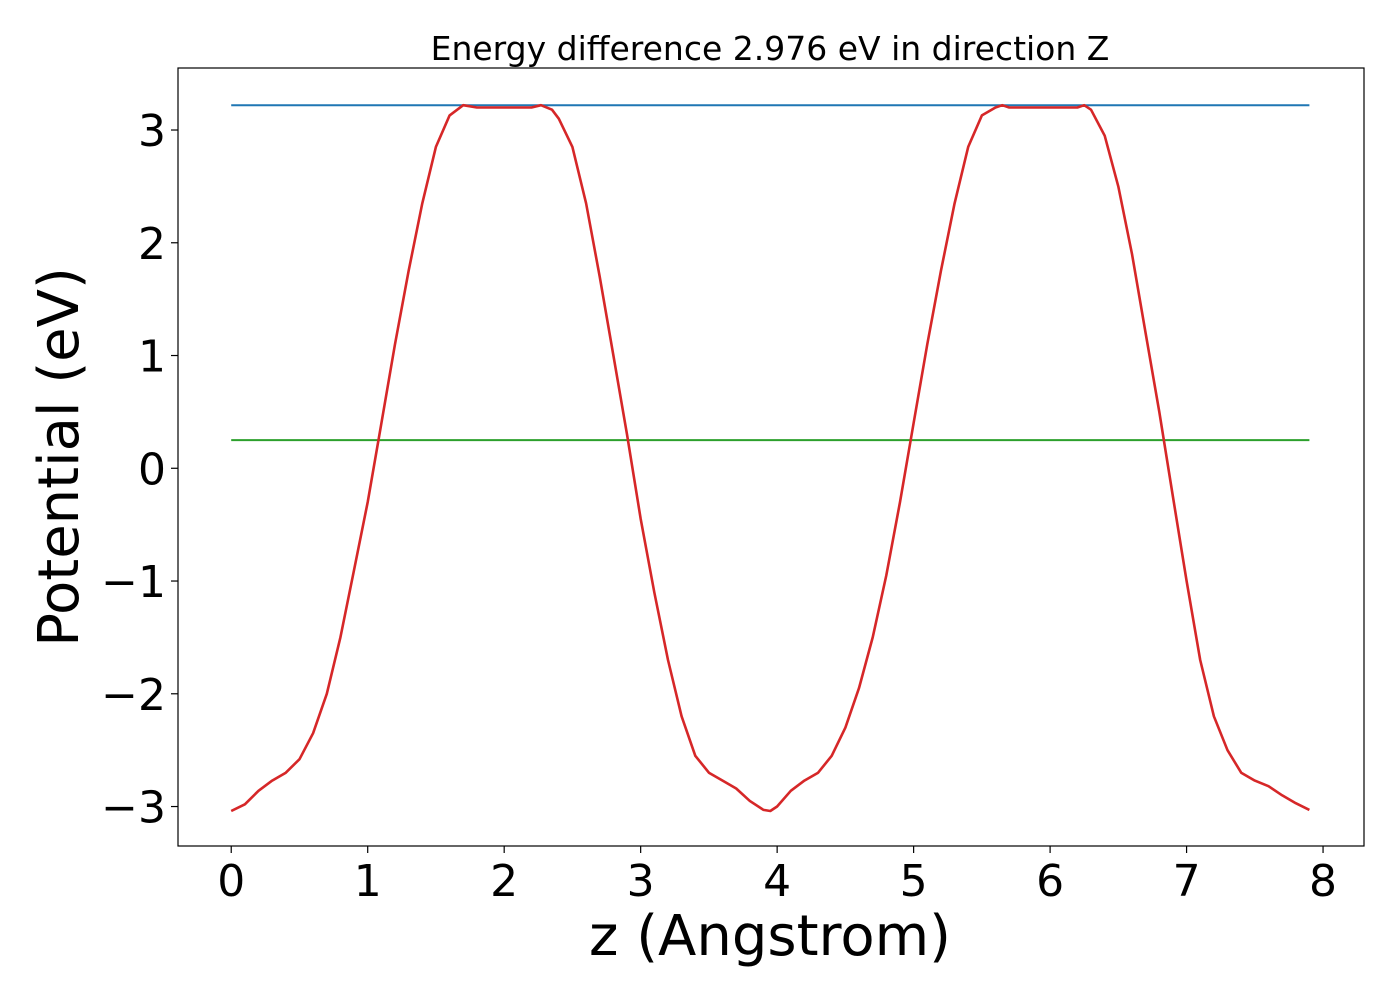 This screenshot has width=1400, height=1000. Describe the element at coordinates (152, 469) in the screenshot. I see `y-tick-label: 0` at that location.